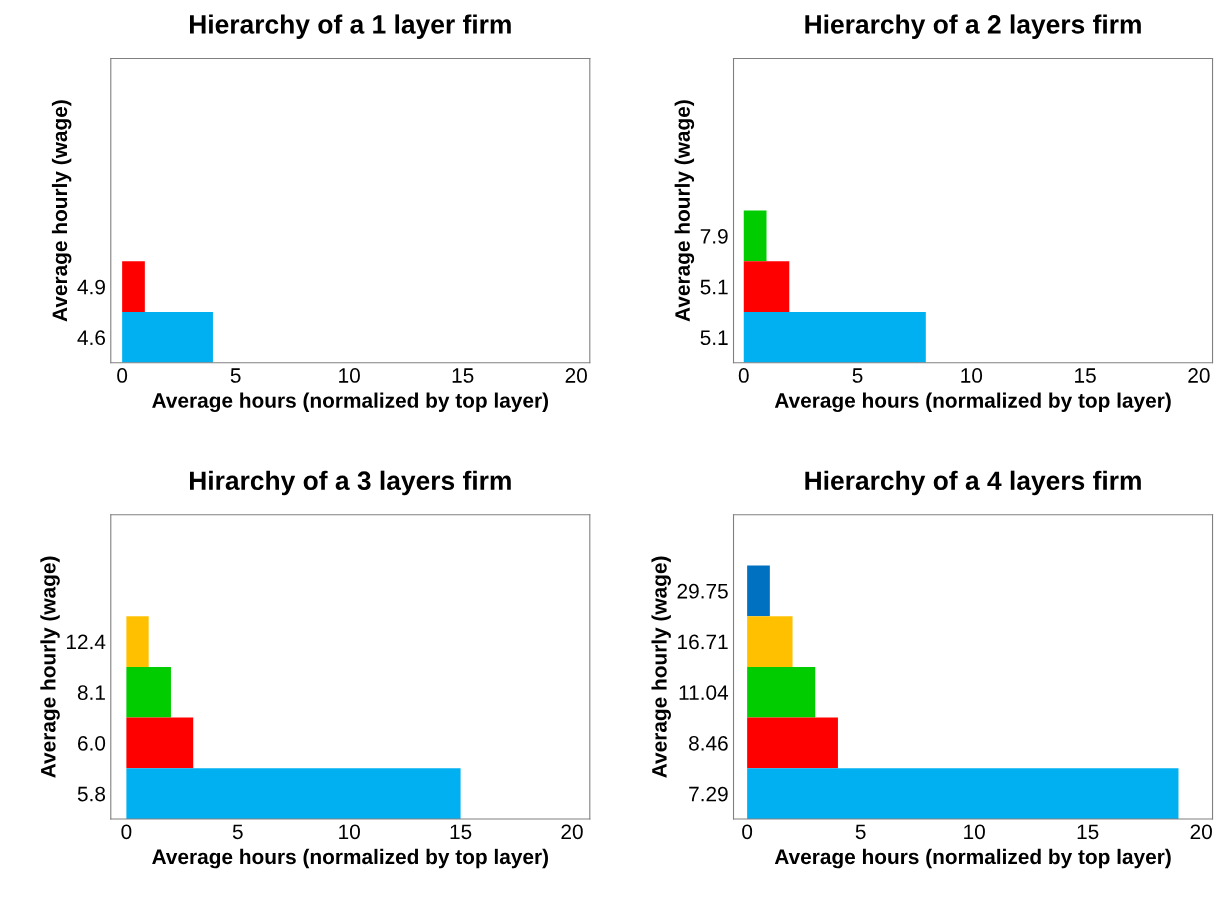 This screenshot has height=900, width=1231. Describe the element at coordinates (92, 743) in the screenshot. I see `y-tick-label: 6.0` at that location.